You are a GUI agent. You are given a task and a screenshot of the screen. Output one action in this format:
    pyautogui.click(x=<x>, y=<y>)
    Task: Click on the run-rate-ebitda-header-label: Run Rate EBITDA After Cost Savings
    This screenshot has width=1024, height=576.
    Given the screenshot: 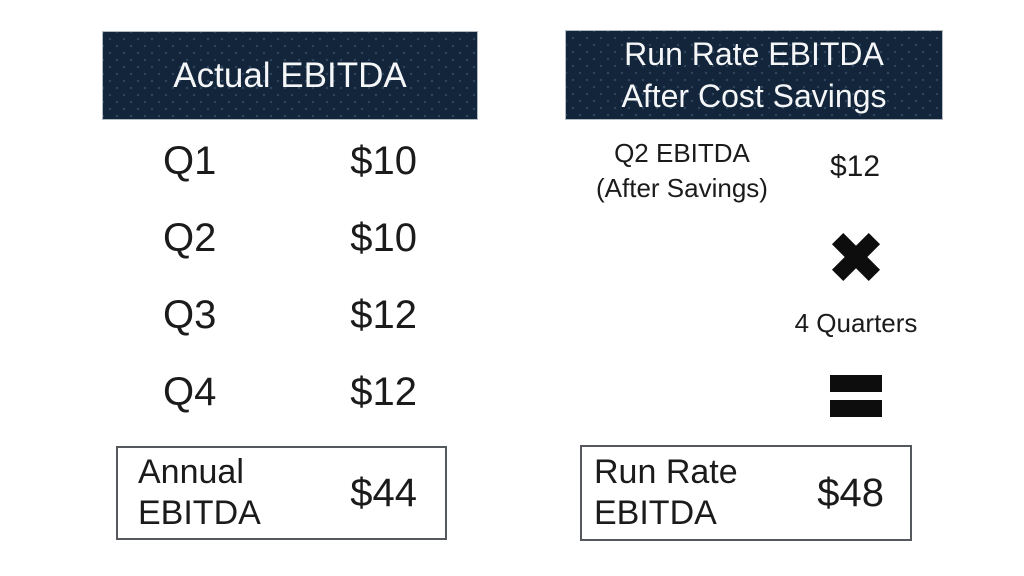 What is the action you would take?
    pyautogui.click(x=754, y=74)
    